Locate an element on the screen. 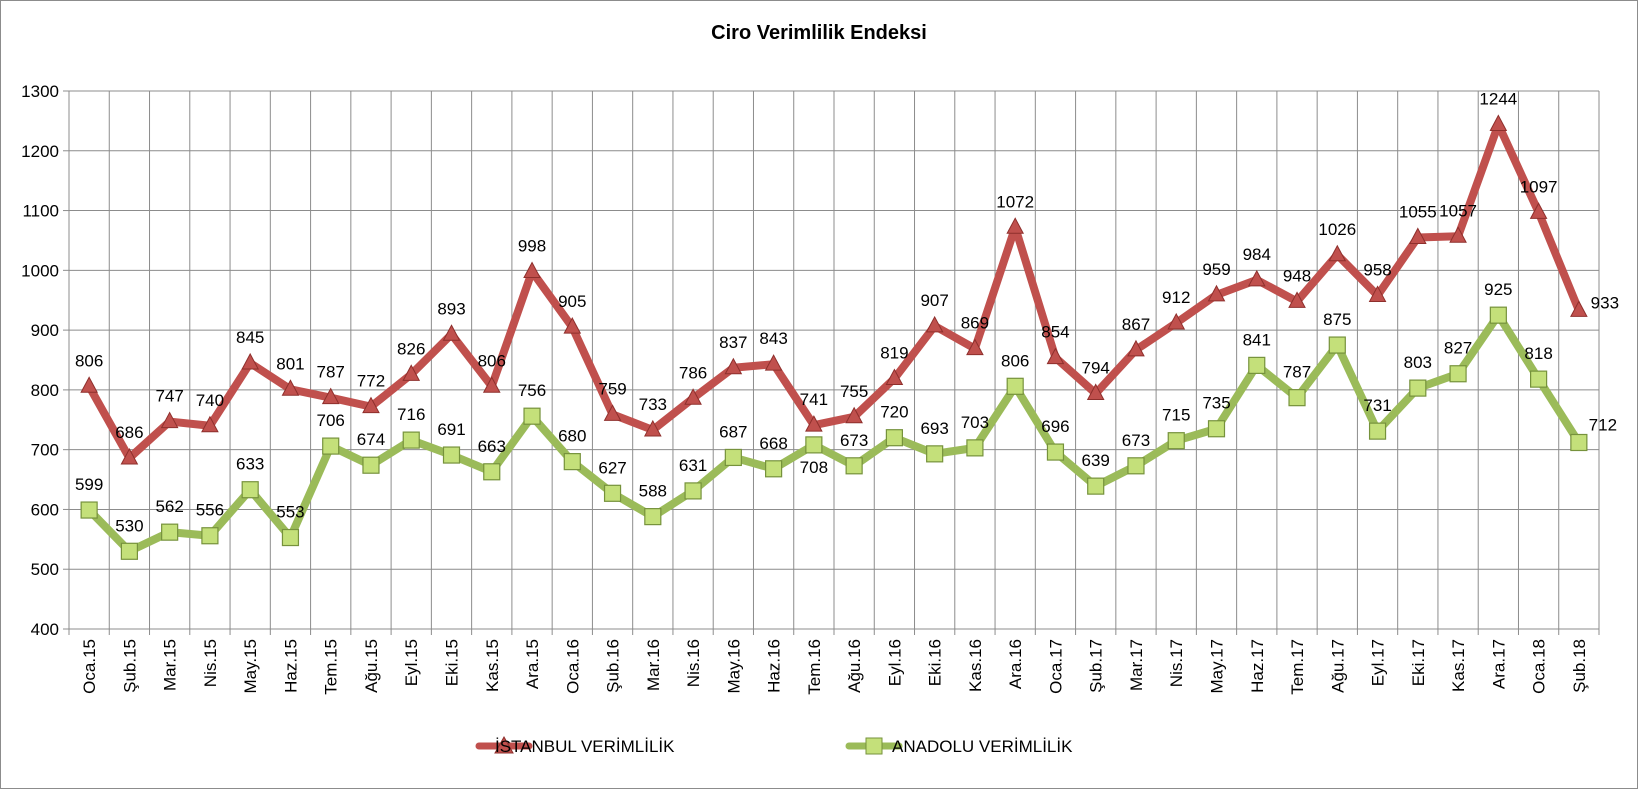 This screenshot has height=789, width=1638. data-label-anadolu: 708 is located at coordinates (814, 467).